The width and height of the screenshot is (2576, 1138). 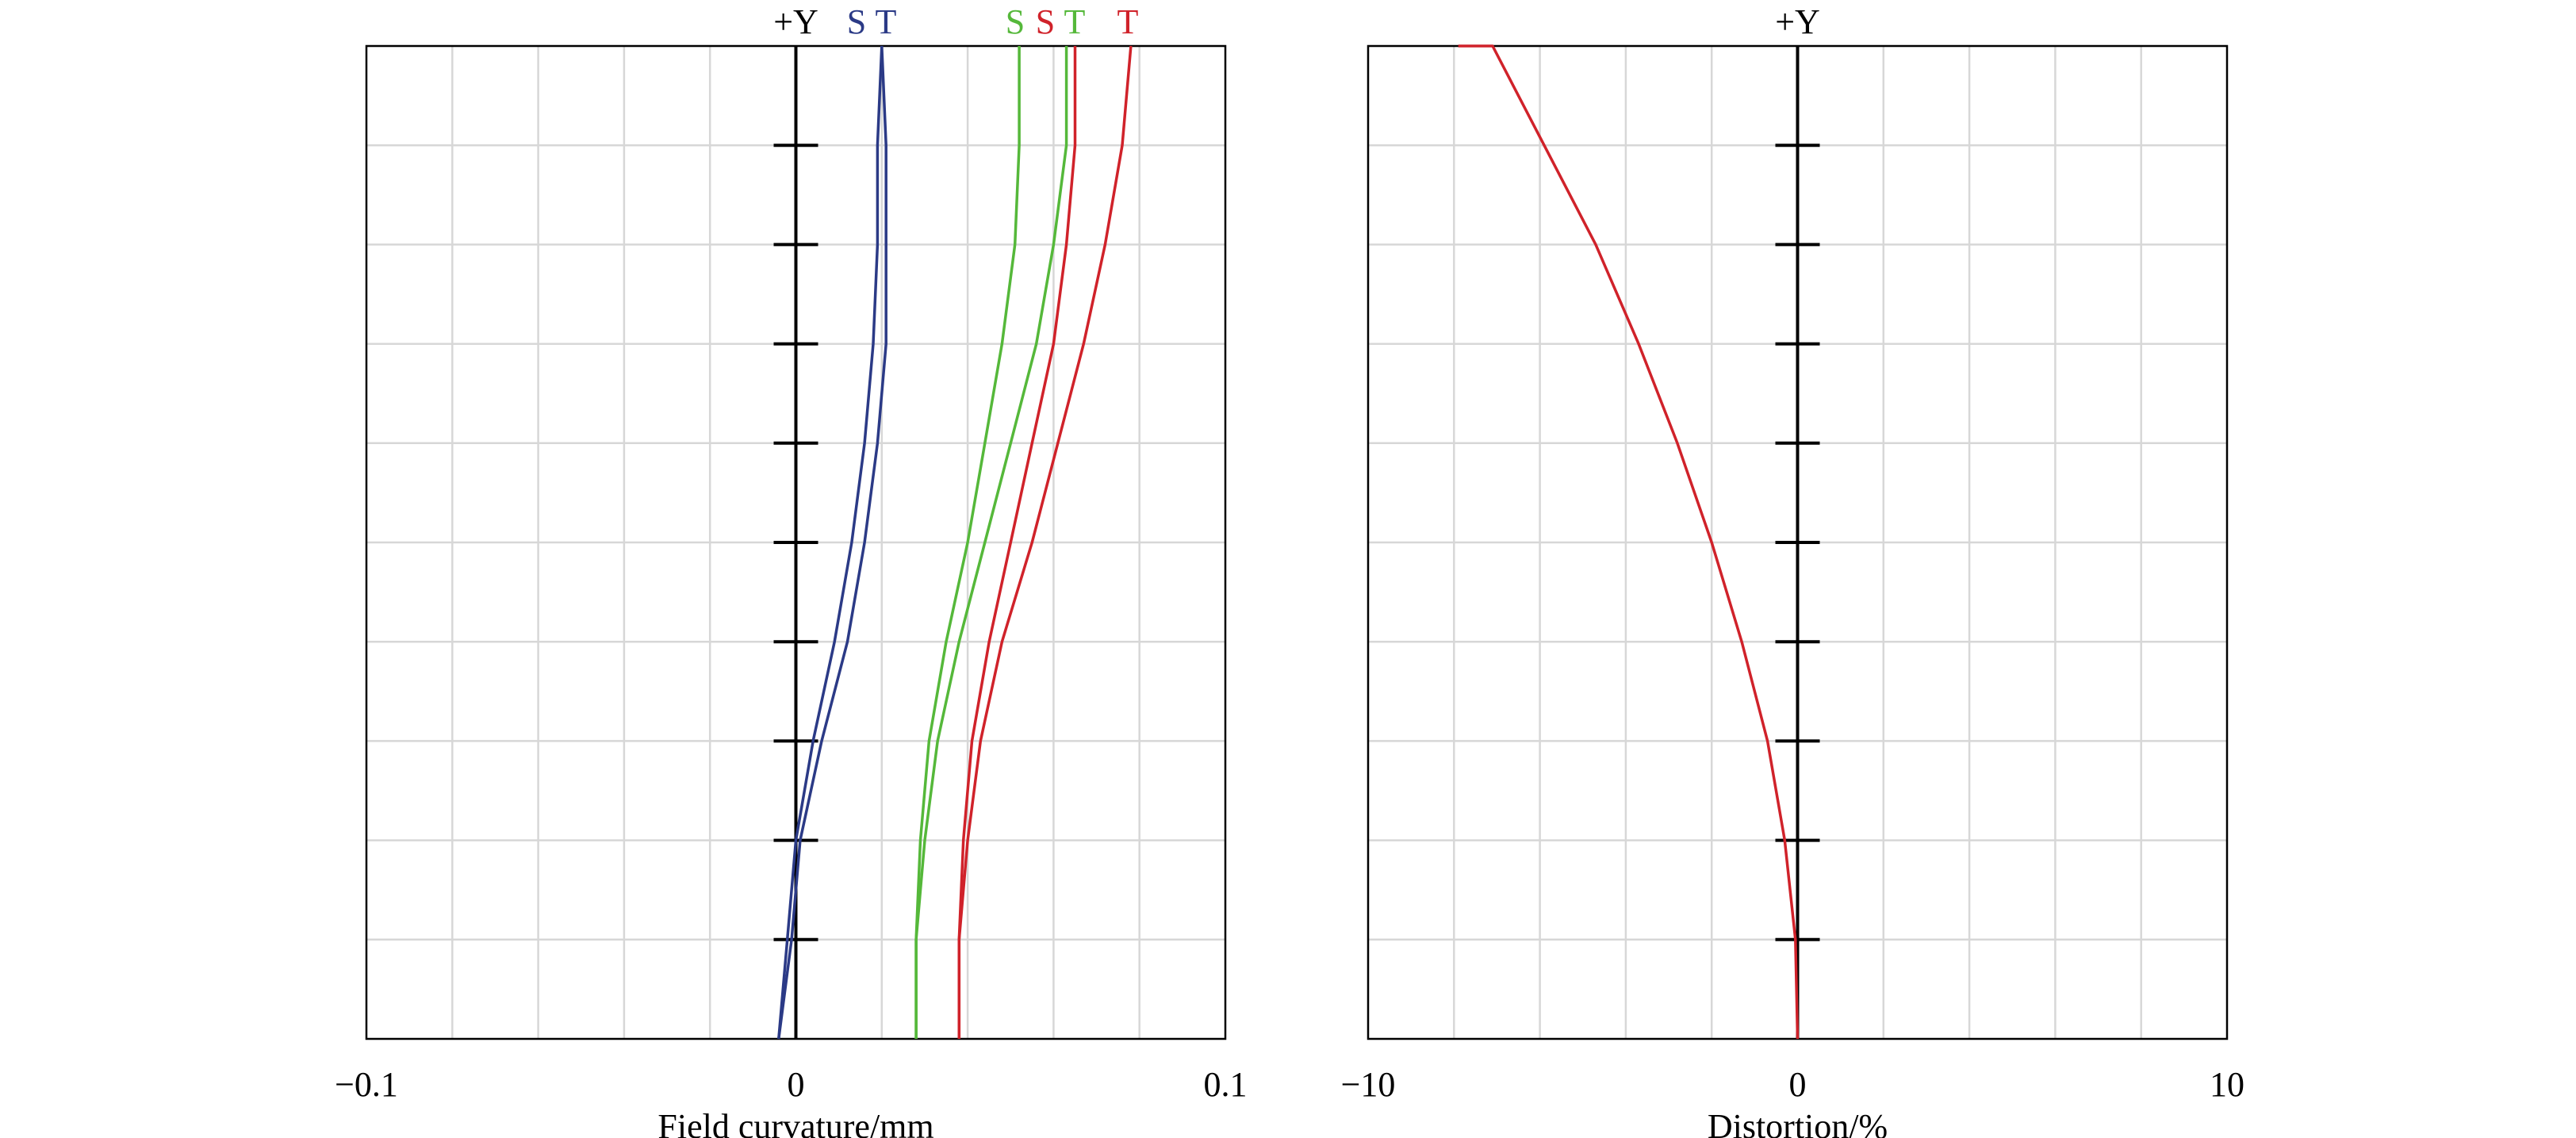 What do you see at coordinates (1226, 1084) in the screenshot?
I see `x-tick-label: 0.1` at bounding box center [1226, 1084].